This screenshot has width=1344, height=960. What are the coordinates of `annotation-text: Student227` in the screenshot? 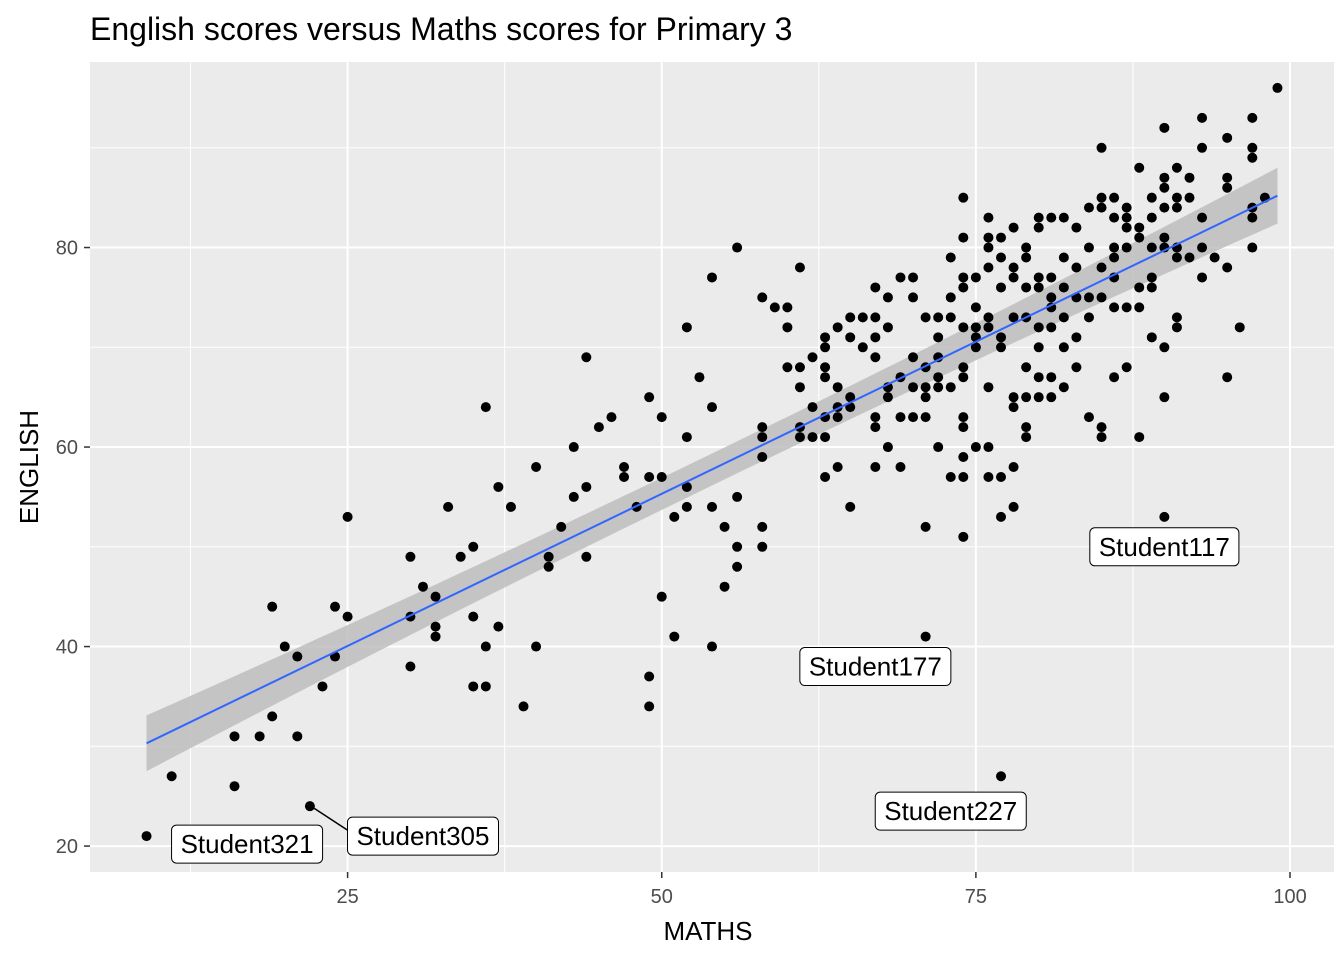 It's located at (950, 811).